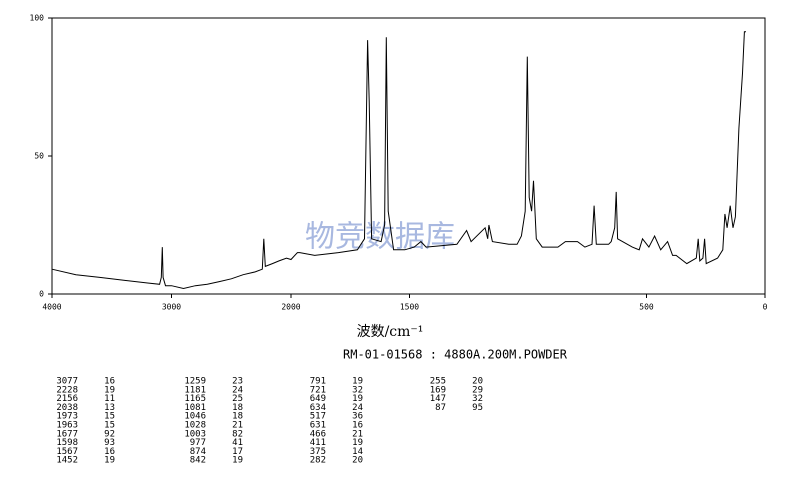  Describe the element at coordinates (477, 408) in the screenshot. I see `peak-intensity: 95` at that location.